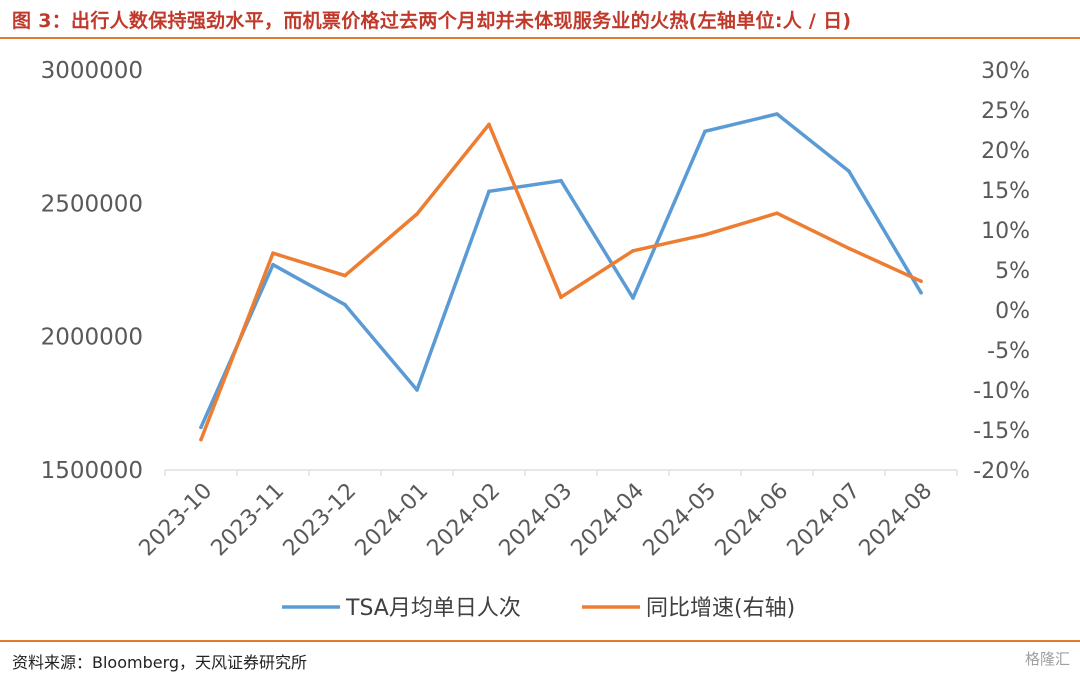 The width and height of the screenshot is (1080, 677). What do you see at coordinates (1005, 71) in the screenshot?
I see `right-axis-tick-label: 30%` at bounding box center [1005, 71].